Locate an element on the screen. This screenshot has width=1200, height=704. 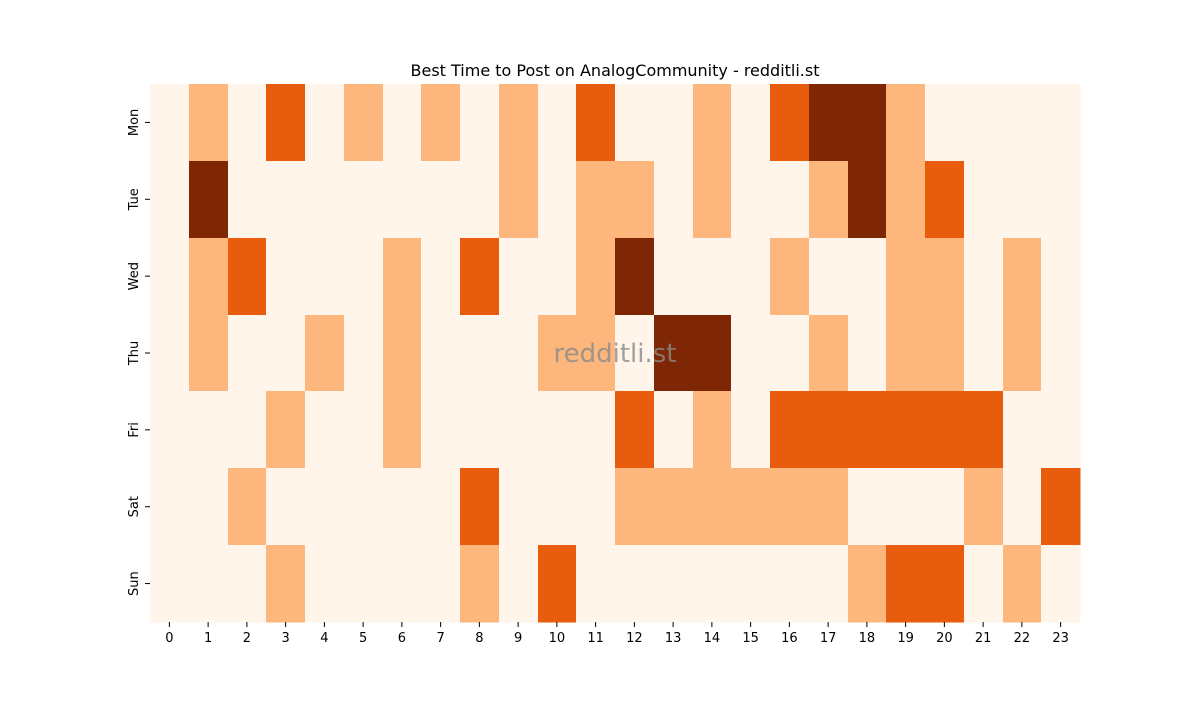
y-tick-label: Sun is located at coordinates (134, 583).